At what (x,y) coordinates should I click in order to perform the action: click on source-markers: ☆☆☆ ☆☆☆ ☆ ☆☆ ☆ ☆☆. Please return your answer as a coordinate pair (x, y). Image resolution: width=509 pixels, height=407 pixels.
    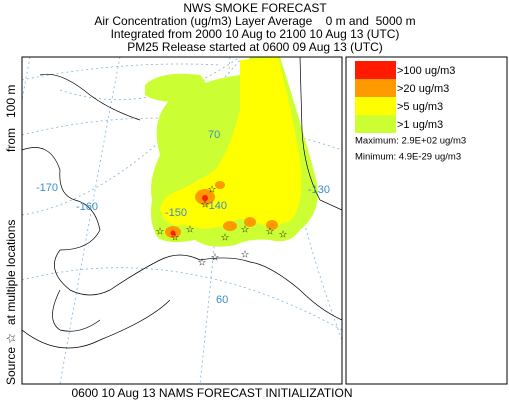
    Looking at the image, I should click on (222, 227).